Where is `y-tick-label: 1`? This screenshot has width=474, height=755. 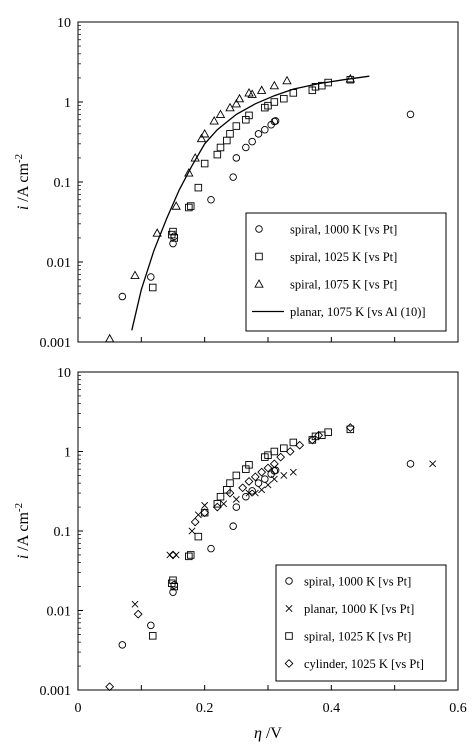 y-tick-label: 1 is located at coordinates (67, 103).